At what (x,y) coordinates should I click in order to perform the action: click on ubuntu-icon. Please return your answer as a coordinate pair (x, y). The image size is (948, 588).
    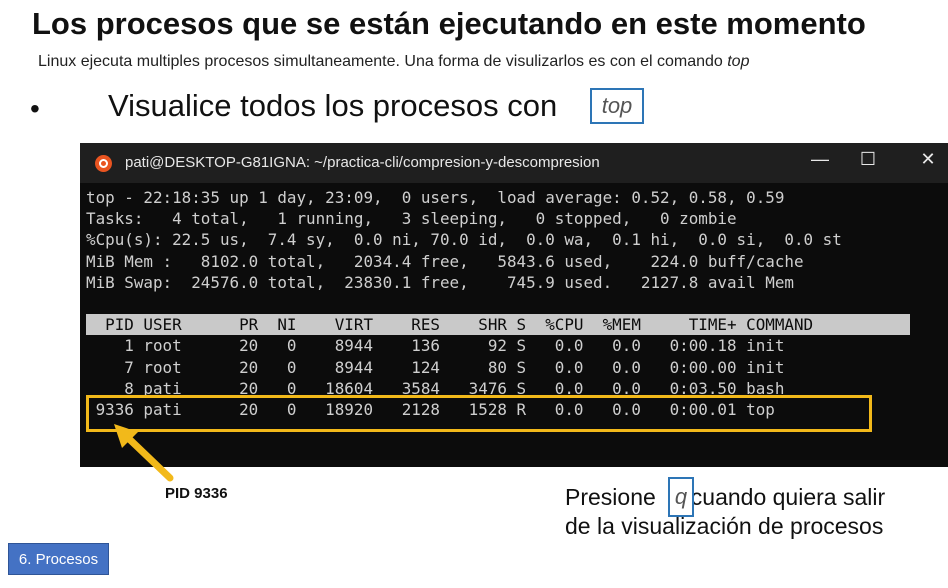
    Looking at the image, I should click on (103, 163).